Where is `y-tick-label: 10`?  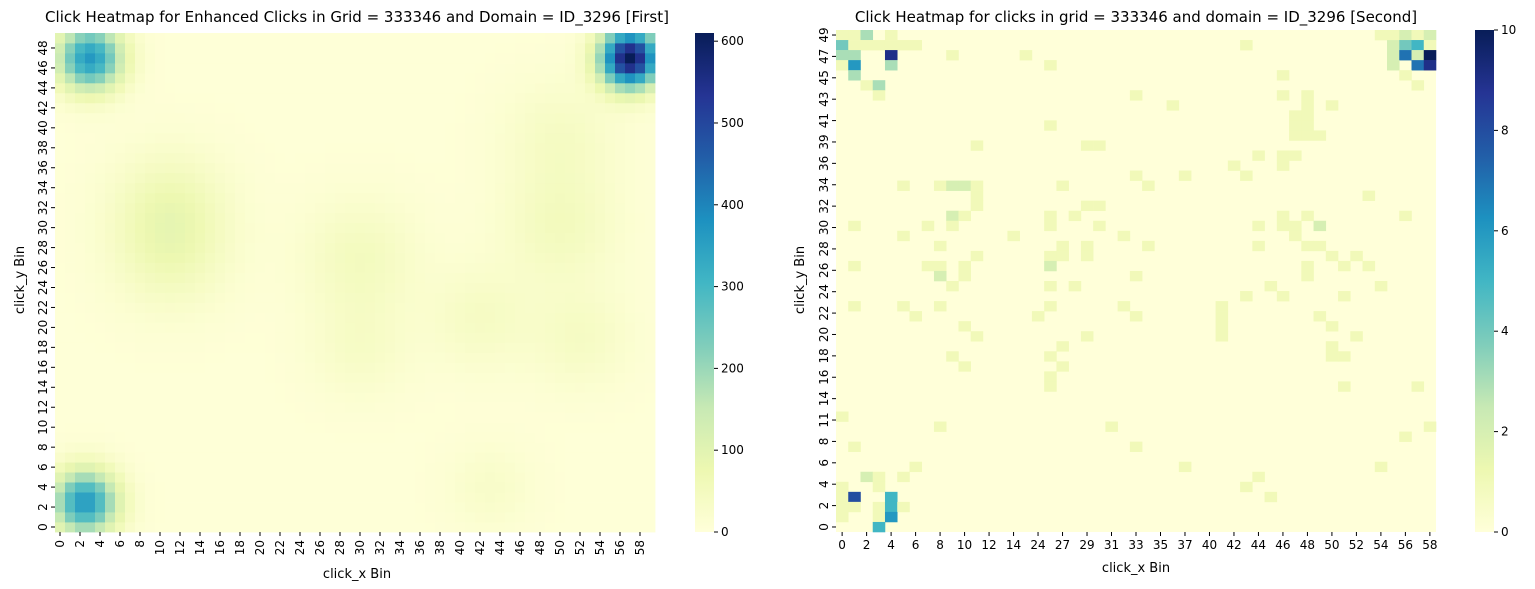
y-tick-label: 10 is located at coordinates (43, 427).